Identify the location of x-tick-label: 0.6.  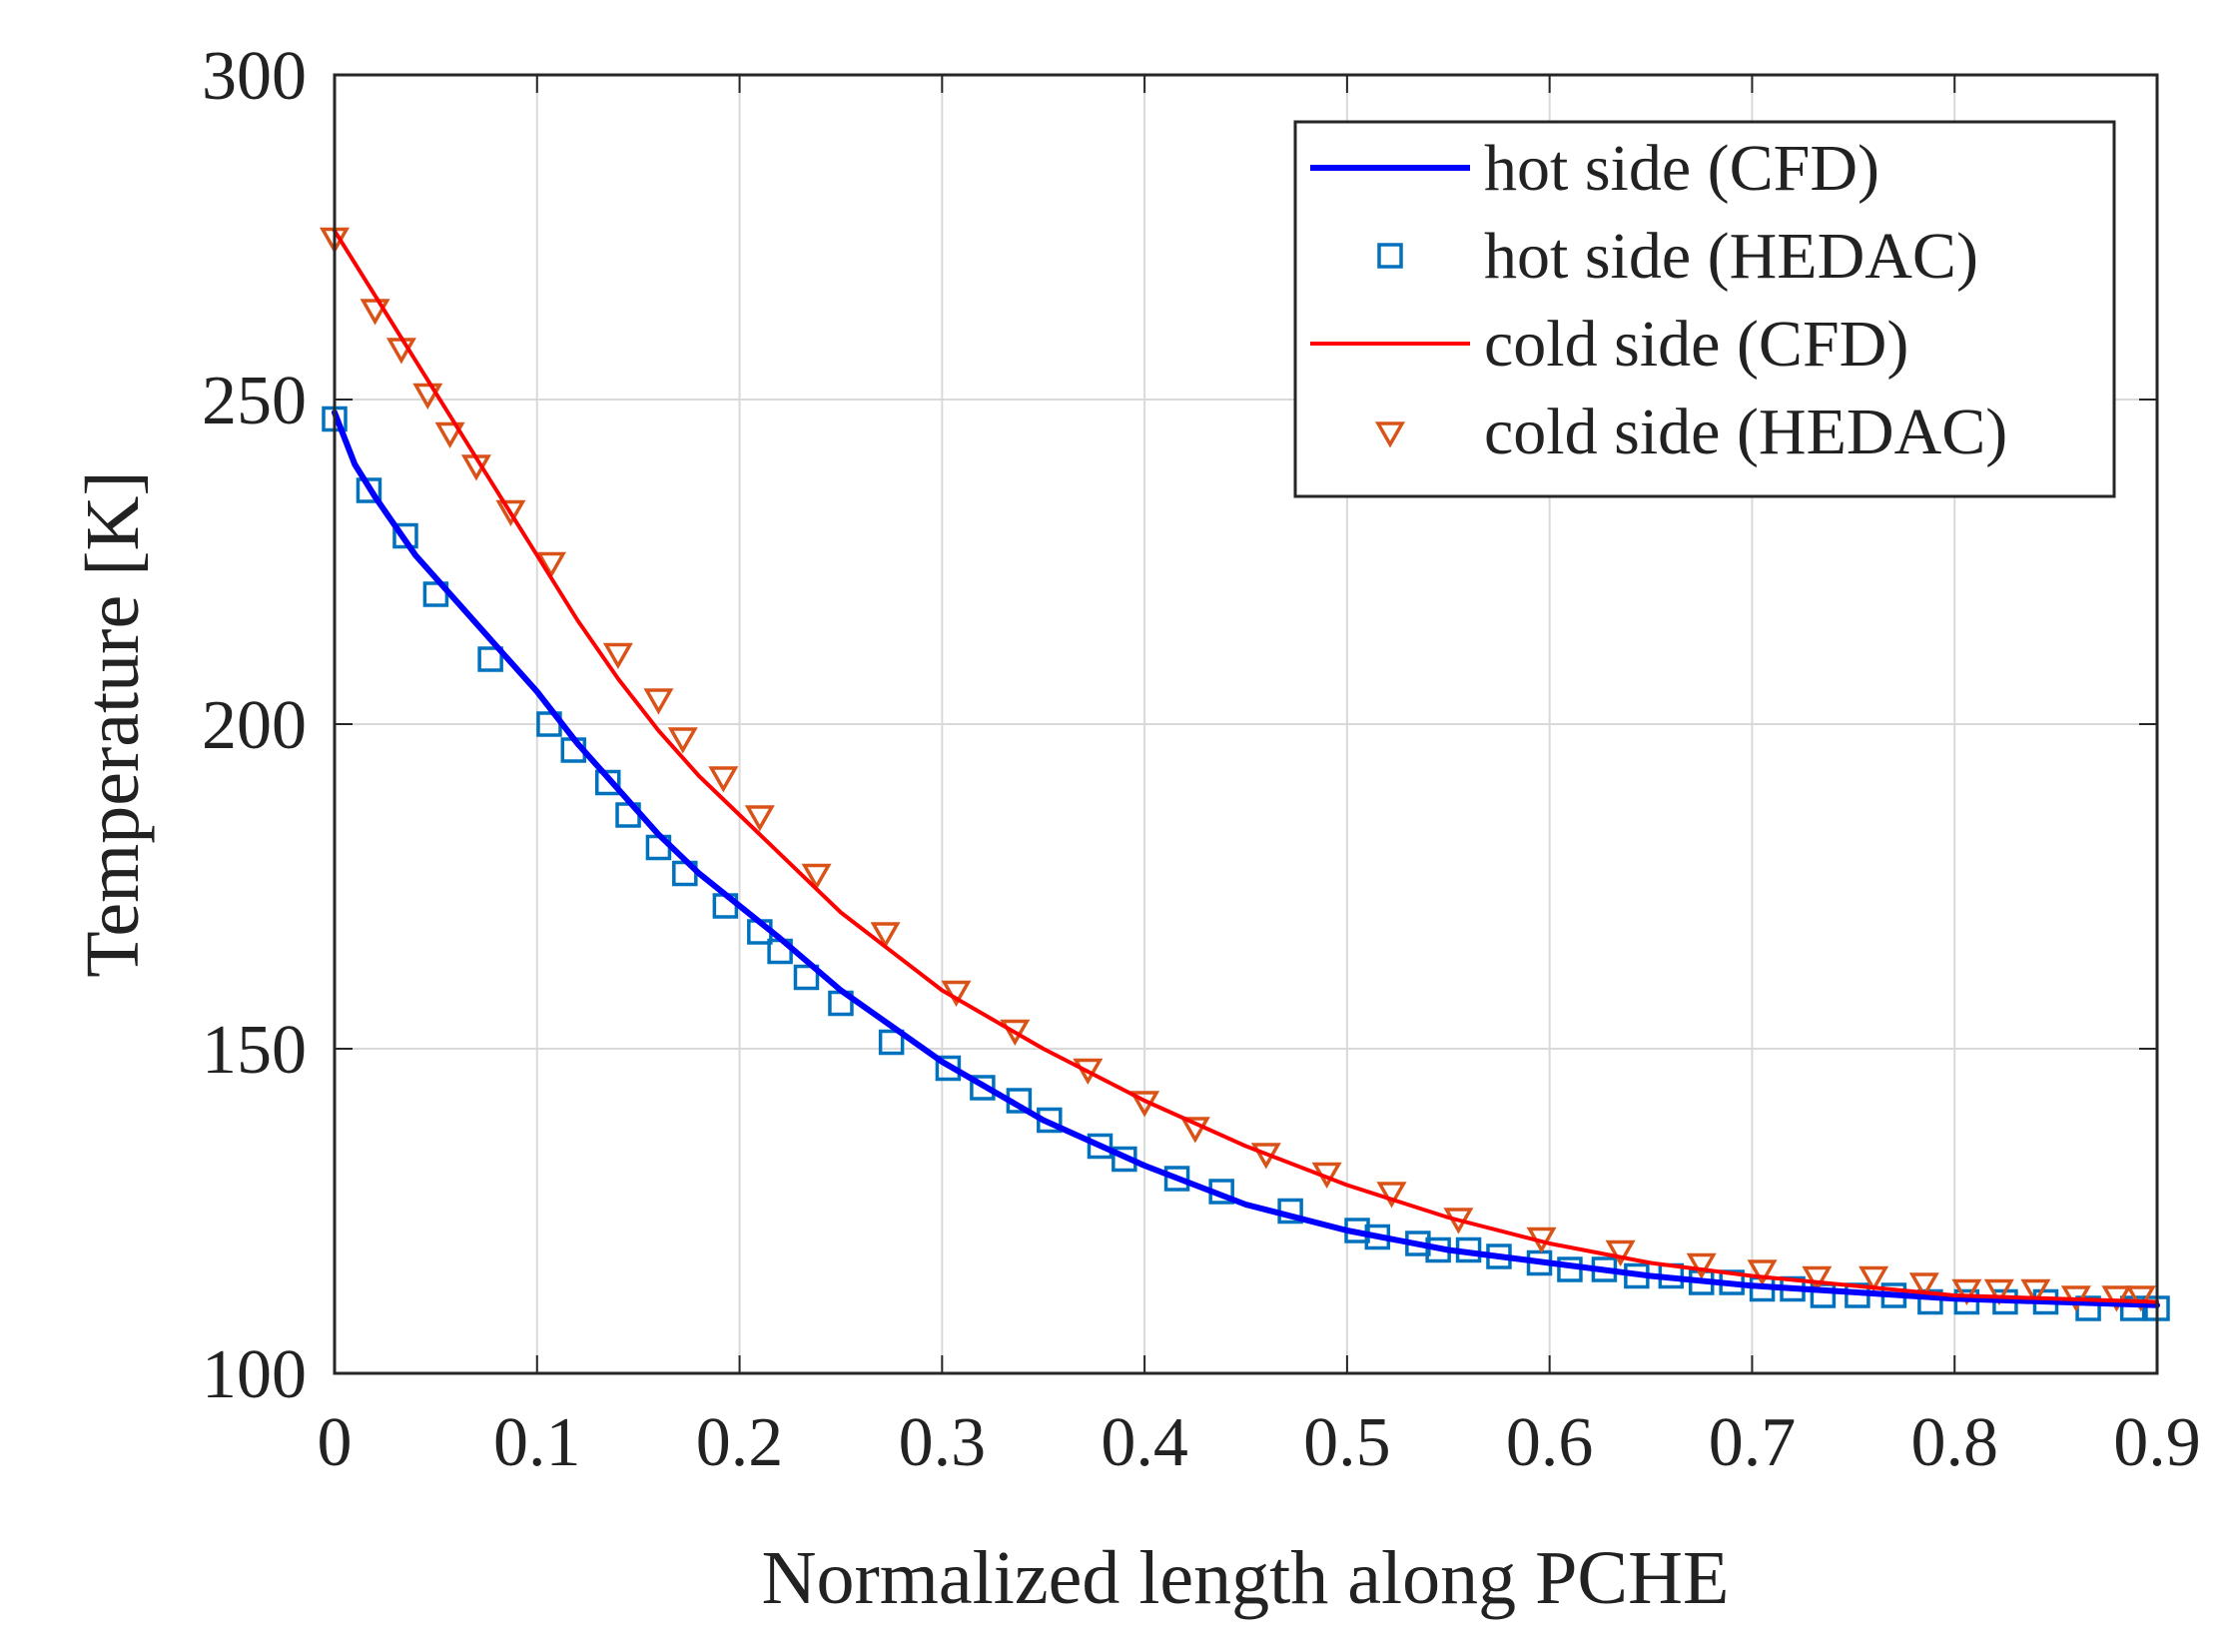
(1550, 1442).